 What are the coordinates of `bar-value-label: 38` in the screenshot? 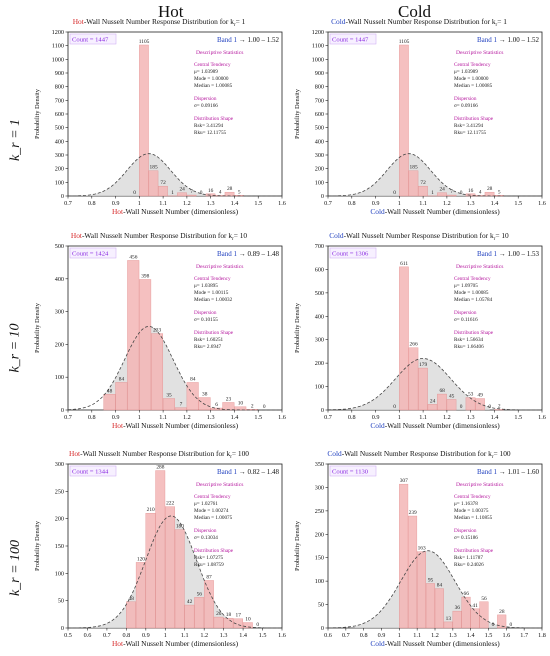 It's located at (205, 395).